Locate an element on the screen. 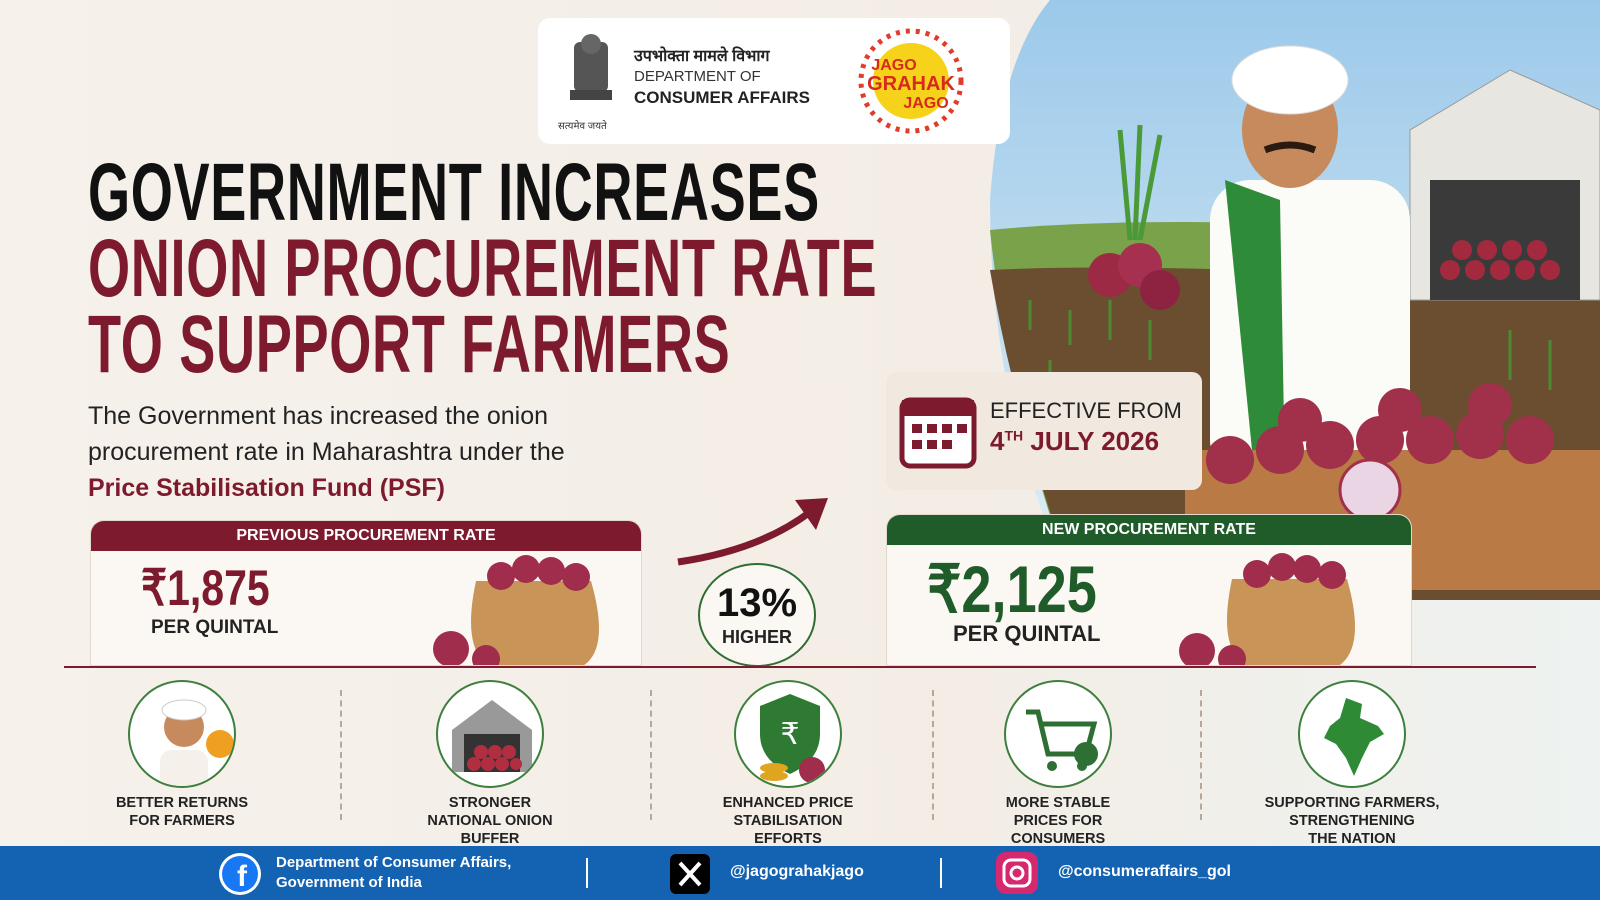  benefit-icon: ₹ is located at coordinates (788, 734).